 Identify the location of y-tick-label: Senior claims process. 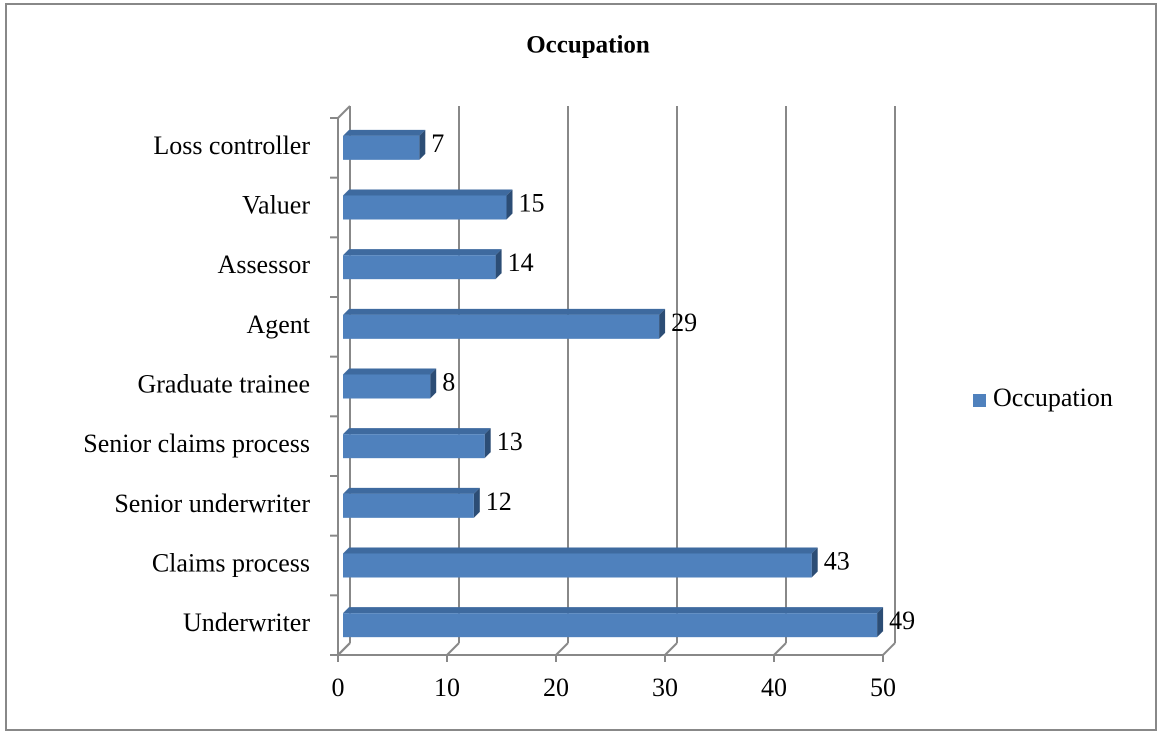
(196, 443).